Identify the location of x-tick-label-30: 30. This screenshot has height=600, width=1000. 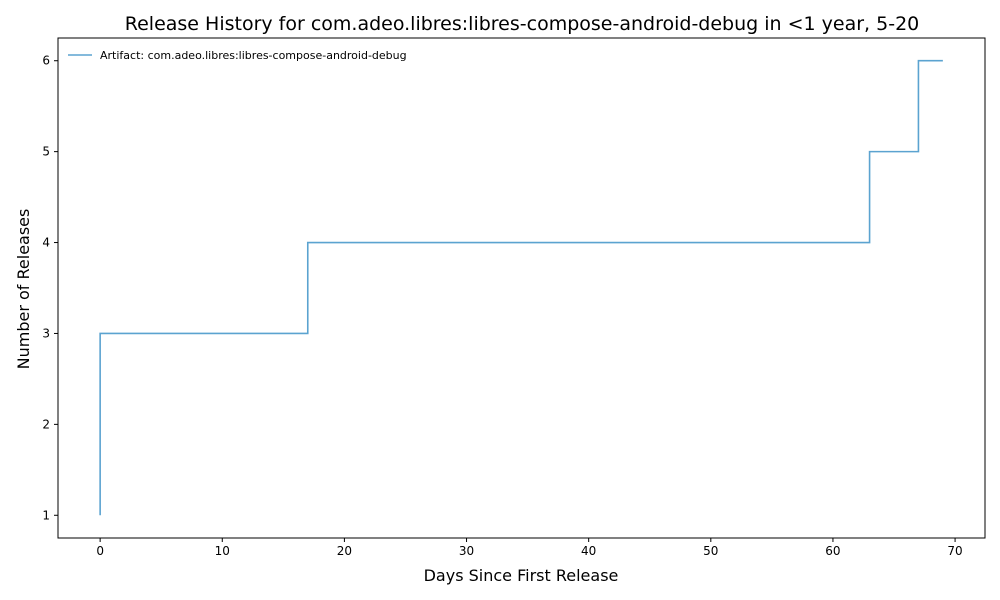
(466, 551).